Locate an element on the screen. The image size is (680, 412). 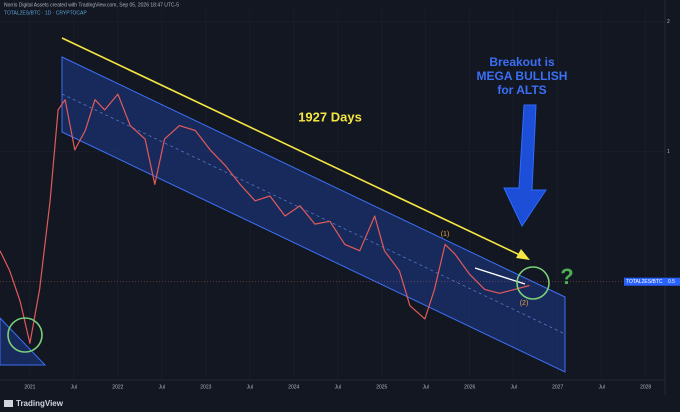
x-tick-label: 2026 is located at coordinates (469, 387).